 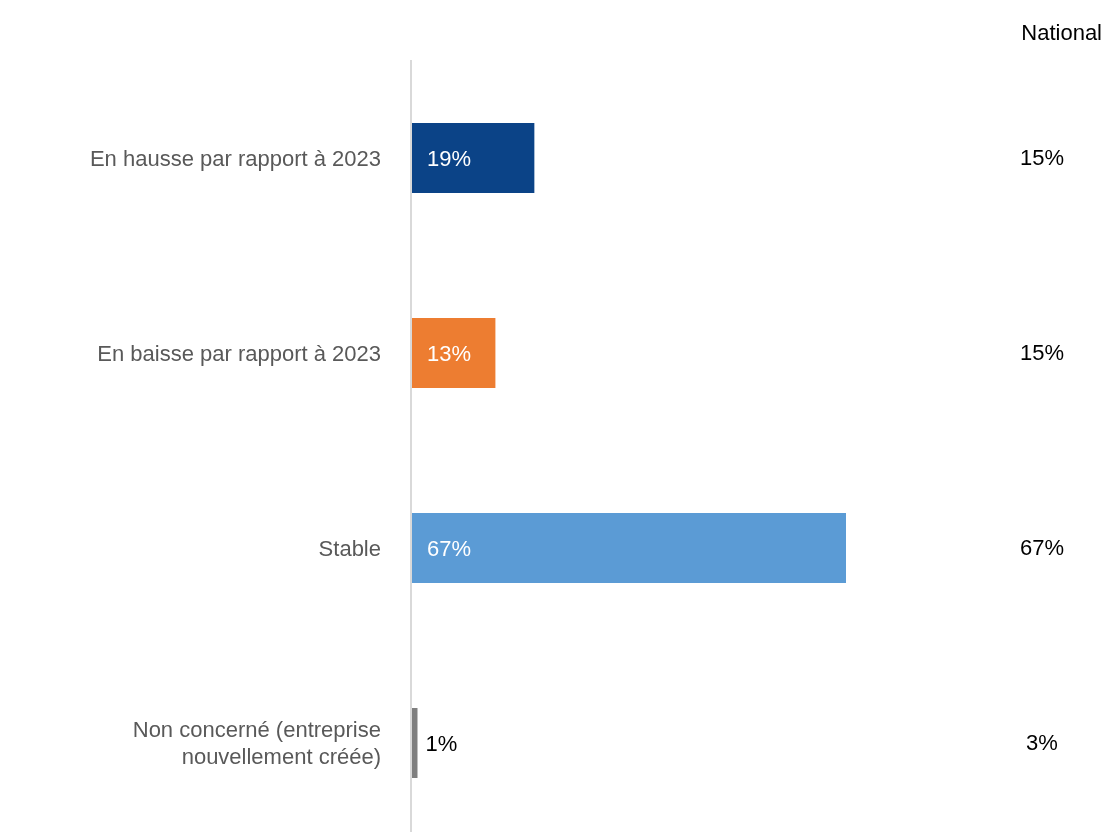 I want to click on text: 3%, so click(x=1042, y=742).